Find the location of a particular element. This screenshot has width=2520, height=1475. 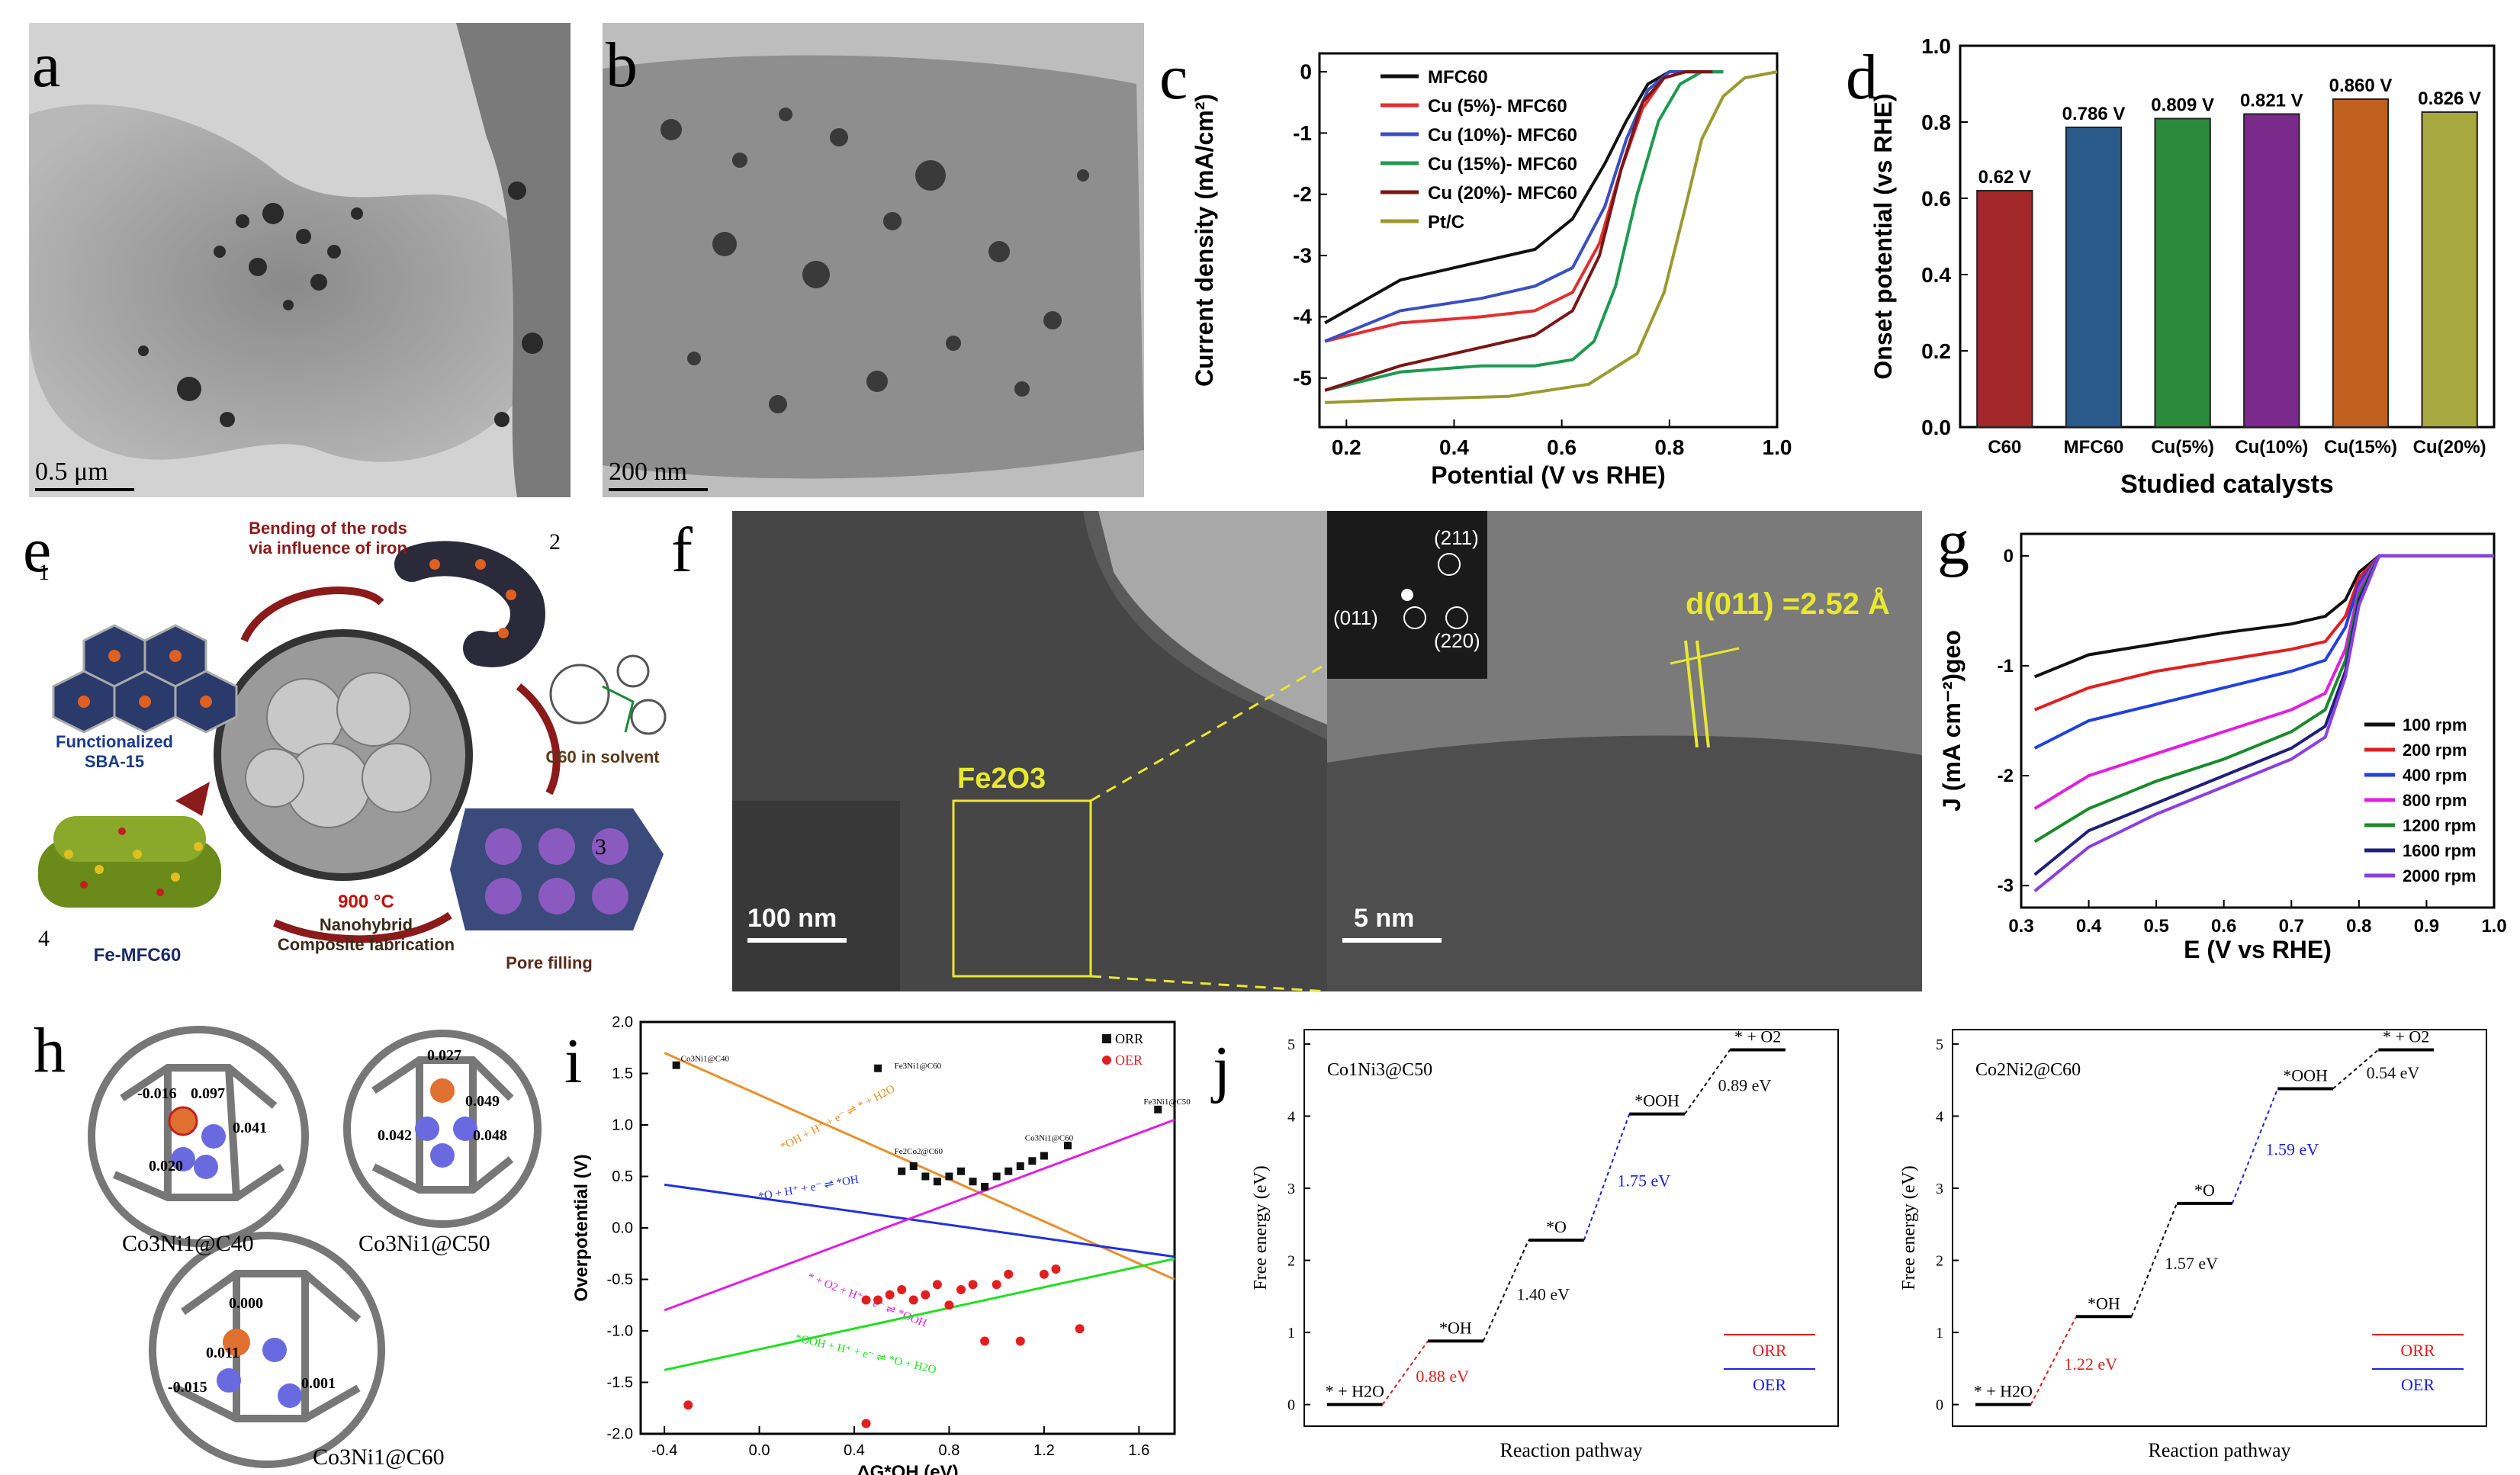

charge-c50-1: 0.027 is located at coordinates (444, 1055).